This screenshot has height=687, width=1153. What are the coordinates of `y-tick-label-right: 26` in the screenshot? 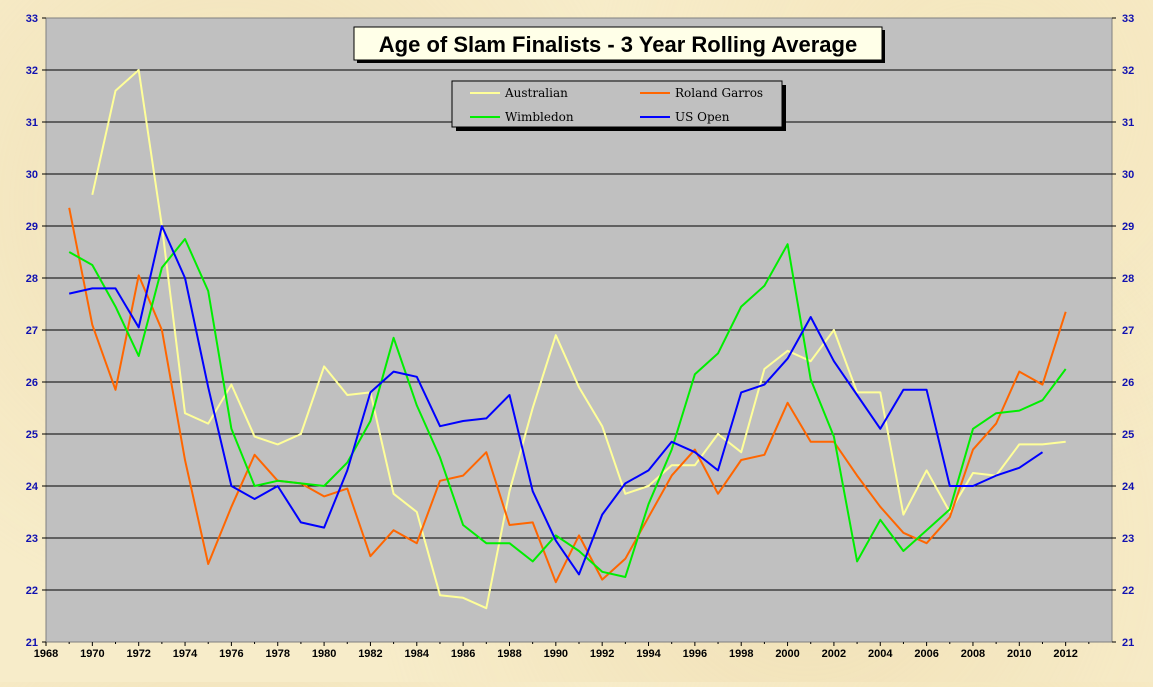 It's located at (1128, 383).